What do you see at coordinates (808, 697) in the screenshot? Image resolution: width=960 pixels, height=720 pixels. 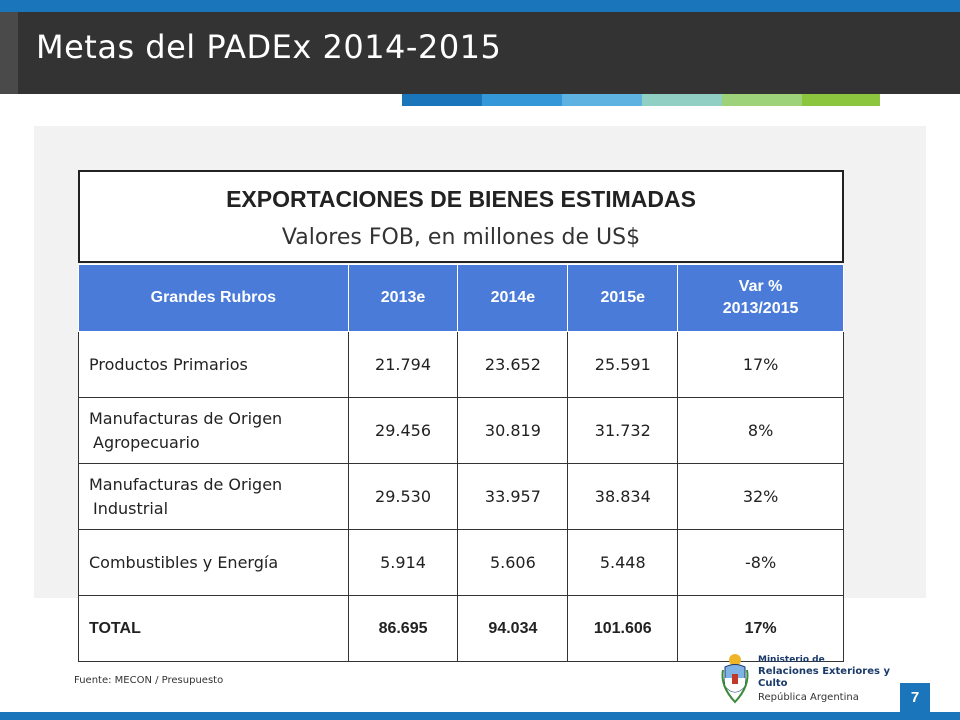 I see `logo-line3: República Argentina` at bounding box center [808, 697].